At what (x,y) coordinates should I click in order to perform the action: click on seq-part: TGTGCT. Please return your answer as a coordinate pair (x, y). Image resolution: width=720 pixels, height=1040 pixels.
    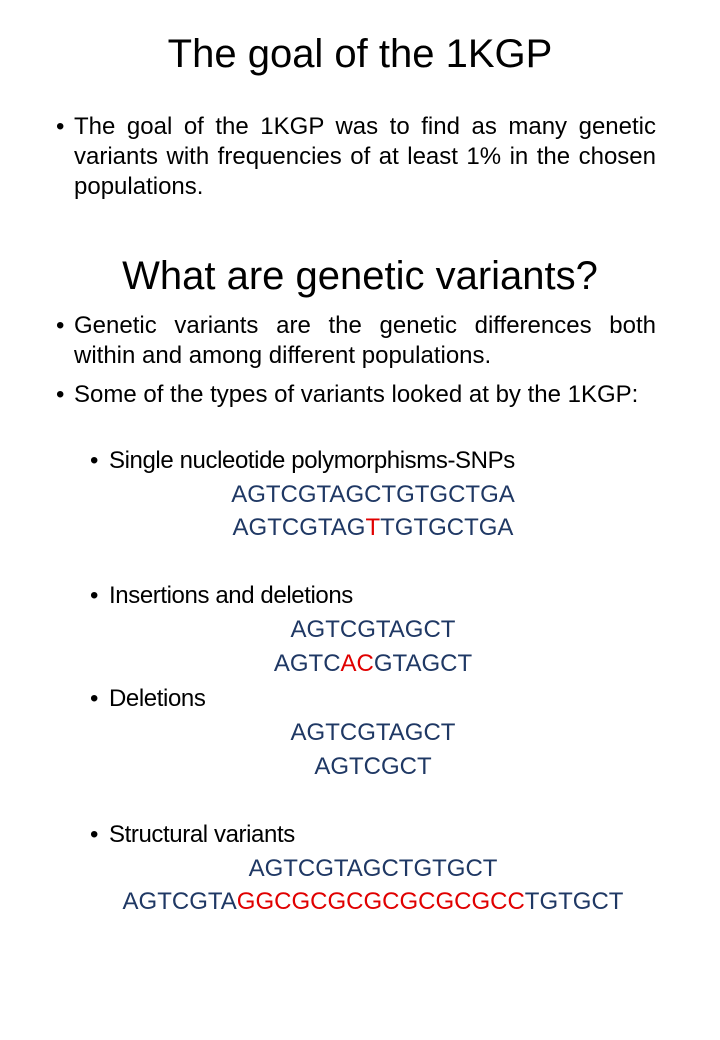
    Looking at the image, I should click on (574, 901).